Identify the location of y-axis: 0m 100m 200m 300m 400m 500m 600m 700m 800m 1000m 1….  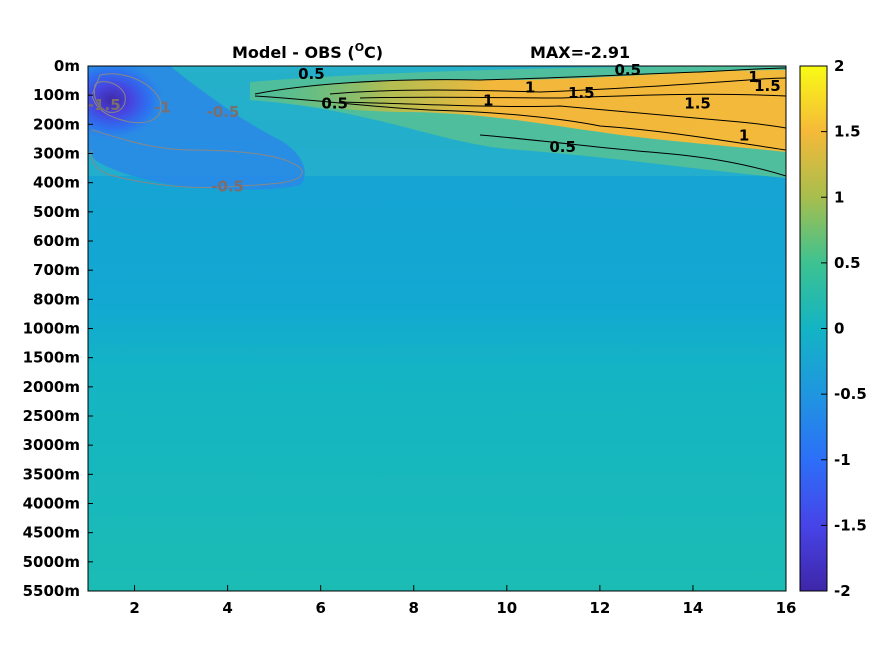
(58, 328).